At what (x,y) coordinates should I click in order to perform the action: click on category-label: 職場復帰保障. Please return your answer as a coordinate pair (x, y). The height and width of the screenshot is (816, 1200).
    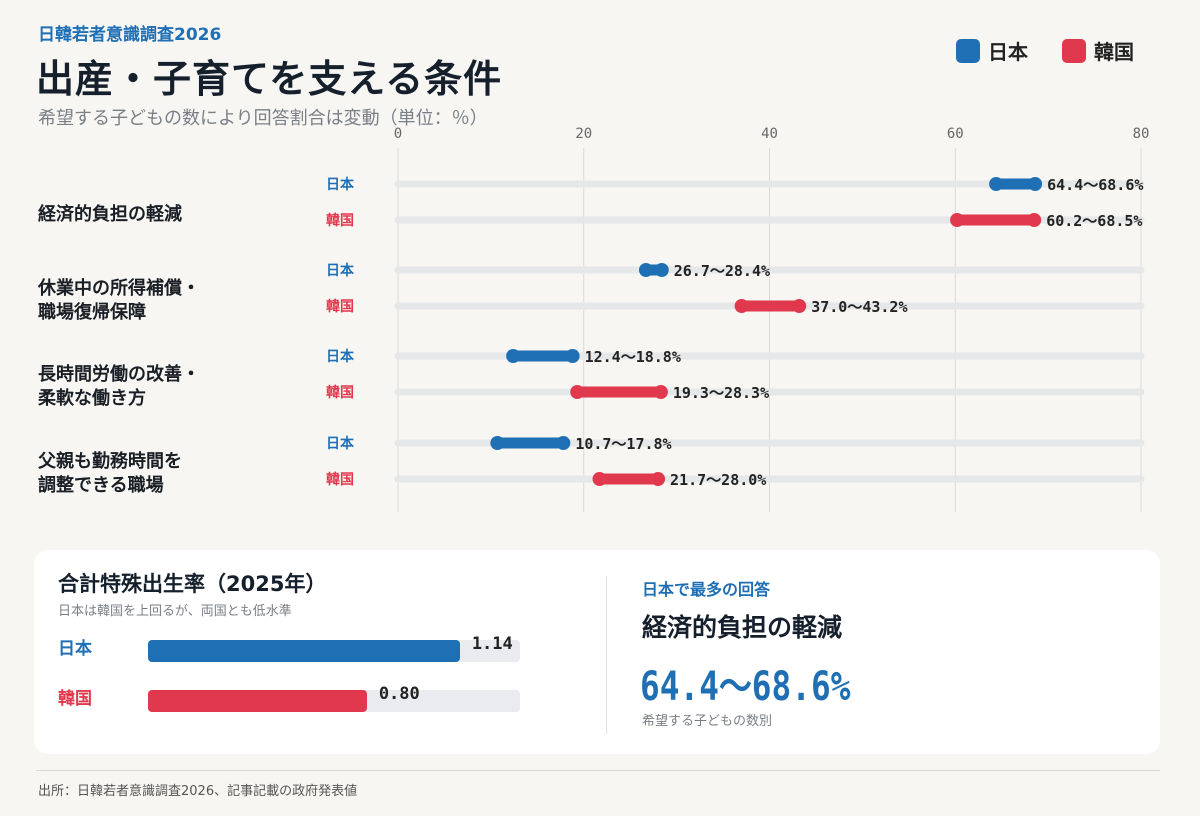
    Looking at the image, I should click on (92, 312).